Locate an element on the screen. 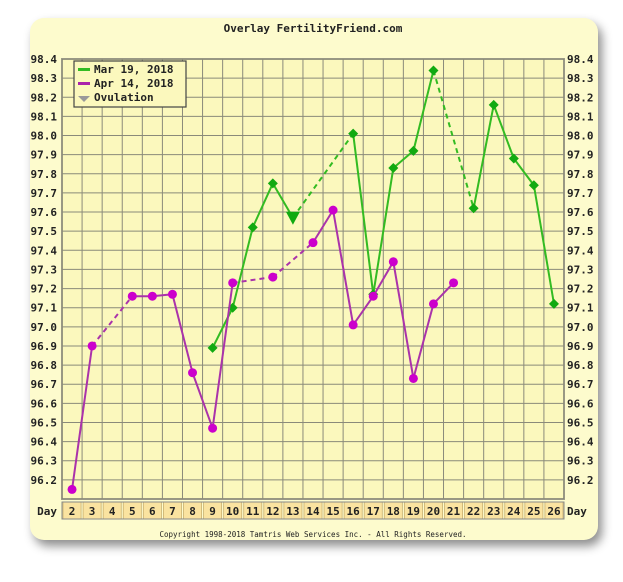 Image resolution: width=623 pixels, height=582 pixels. legend-label: Ovulation is located at coordinates (124, 97).